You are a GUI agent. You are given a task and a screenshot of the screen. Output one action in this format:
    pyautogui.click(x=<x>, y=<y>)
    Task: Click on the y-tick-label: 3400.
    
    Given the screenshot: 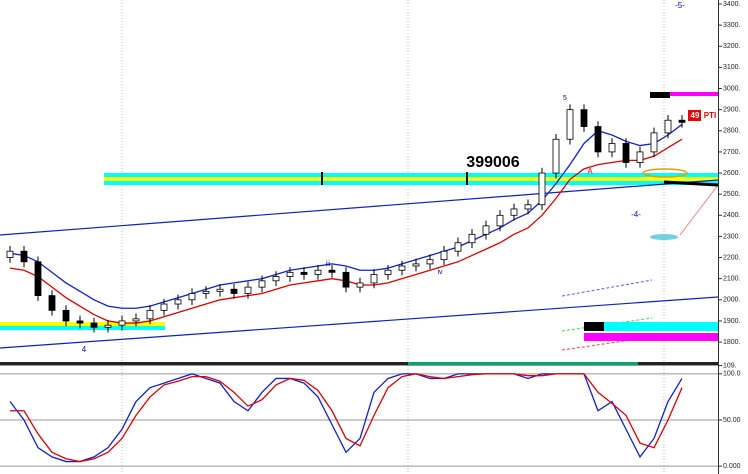 What is the action you would take?
    pyautogui.click(x=732, y=4)
    